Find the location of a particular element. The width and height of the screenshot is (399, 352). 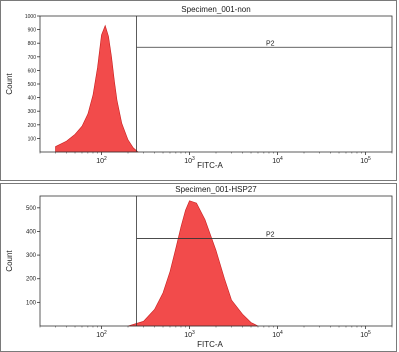

chart-title: Specimen_001-HSP27 is located at coordinates (216, 189).